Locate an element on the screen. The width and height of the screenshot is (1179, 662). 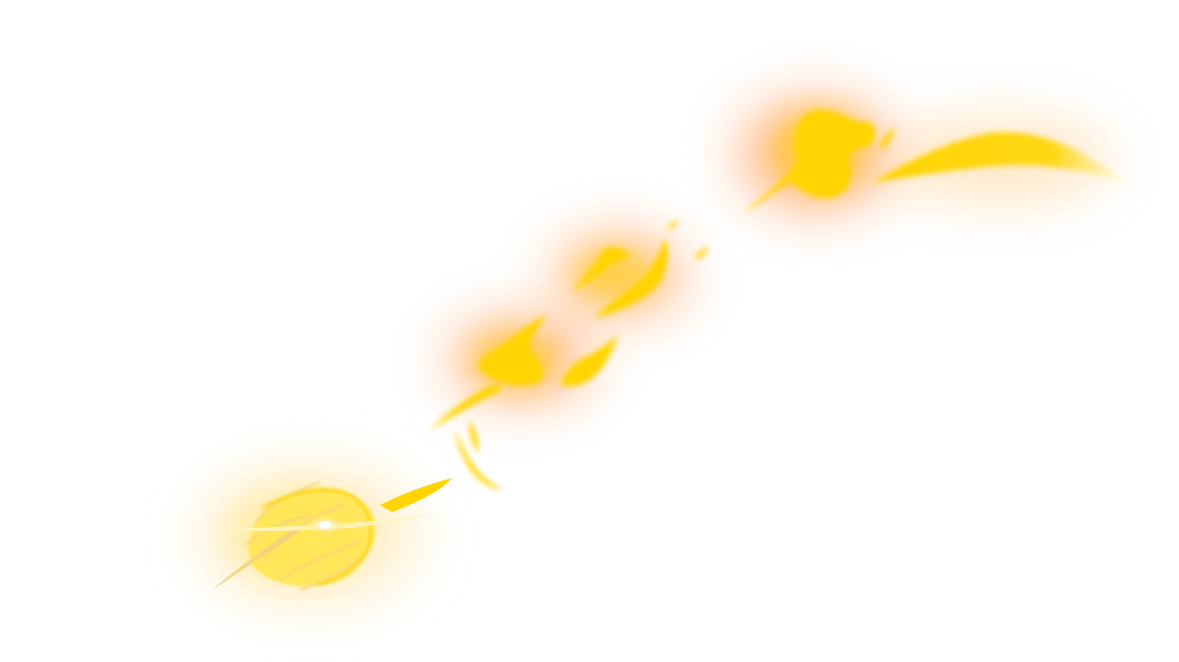
mid-fragment-long is located at coordinates (631, 278).